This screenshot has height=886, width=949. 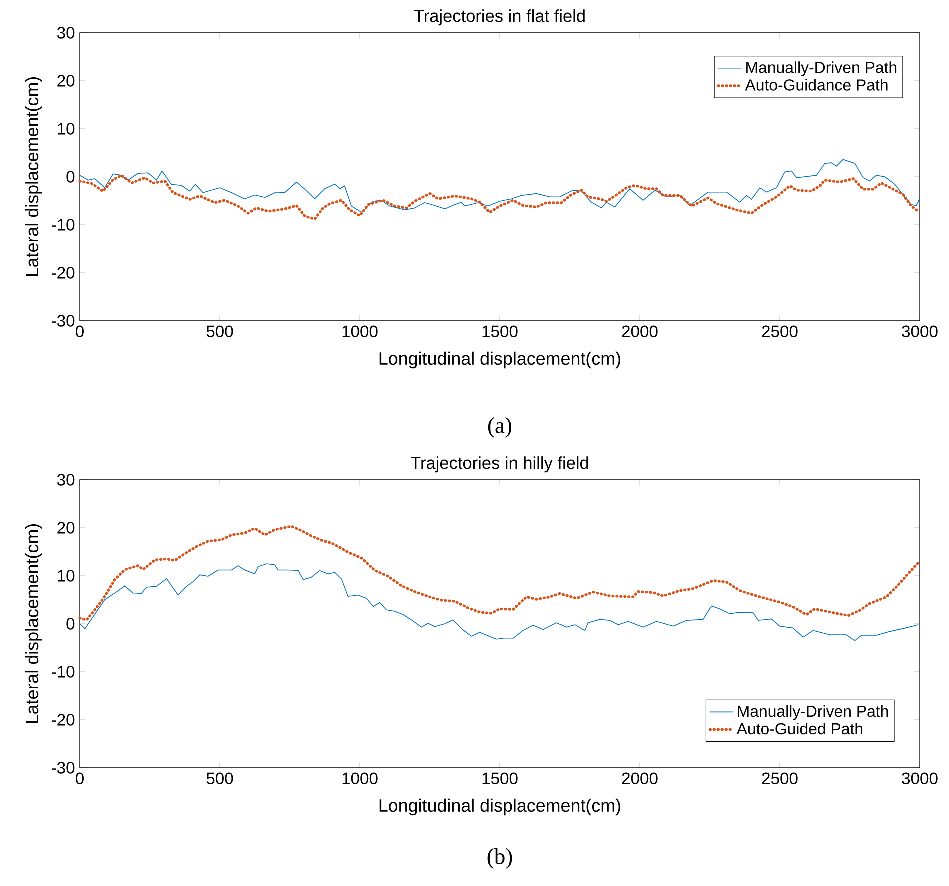 What do you see at coordinates (499, 18) in the screenshot?
I see `chart-title: Trajectories in flat field` at bounding box center [499, 18].